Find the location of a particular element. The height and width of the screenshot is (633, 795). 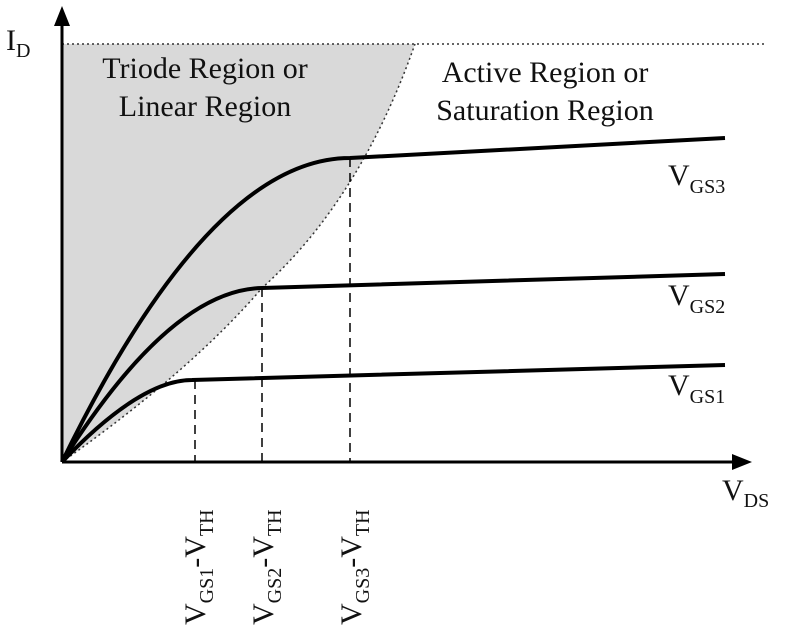

marker-label: VGS3-VTH is located at coordinates (354, 567).